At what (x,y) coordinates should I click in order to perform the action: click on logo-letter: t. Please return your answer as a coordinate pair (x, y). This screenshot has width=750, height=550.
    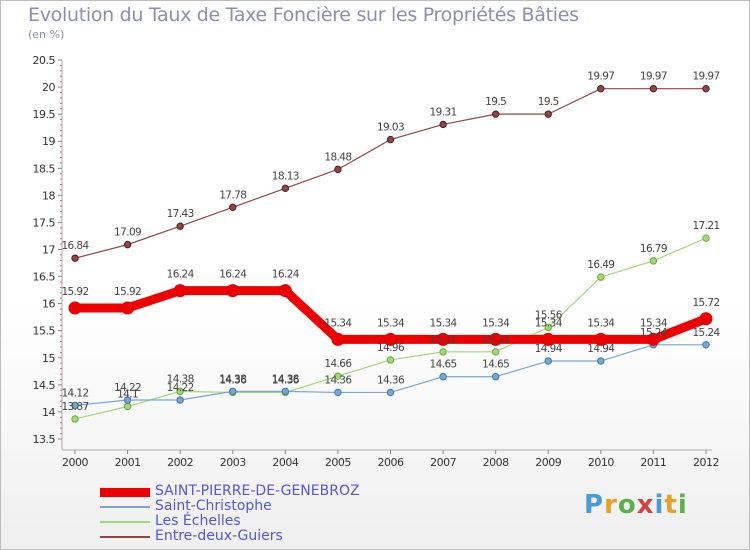
    Looking at the image, I should click on (671, 505).